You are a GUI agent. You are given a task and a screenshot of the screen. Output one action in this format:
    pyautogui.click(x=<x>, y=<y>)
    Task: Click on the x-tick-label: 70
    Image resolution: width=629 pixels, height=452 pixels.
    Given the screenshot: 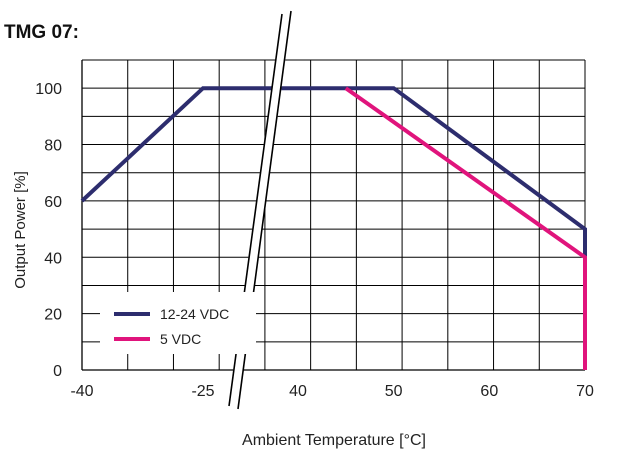 What is the action you would take?
    pyautogui.click(x=585, y=391)
    